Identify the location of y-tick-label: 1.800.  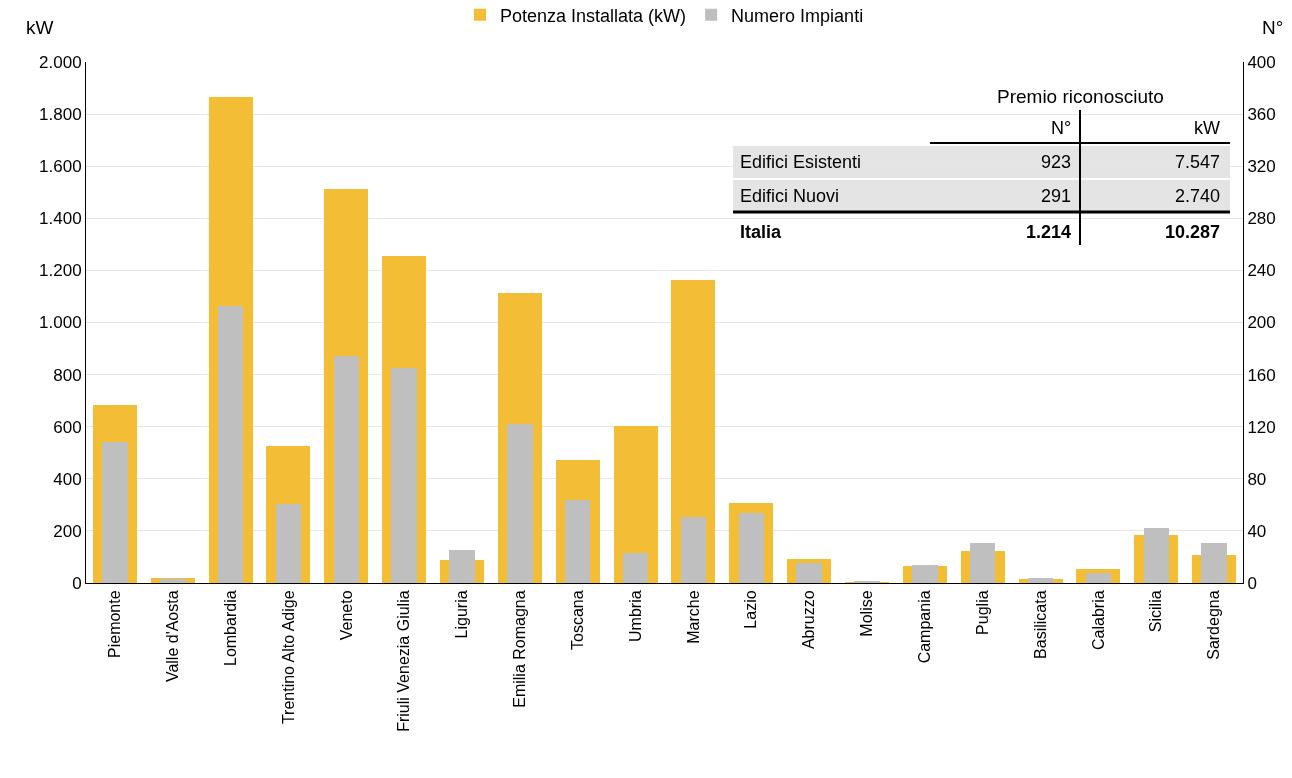
(60, 115).